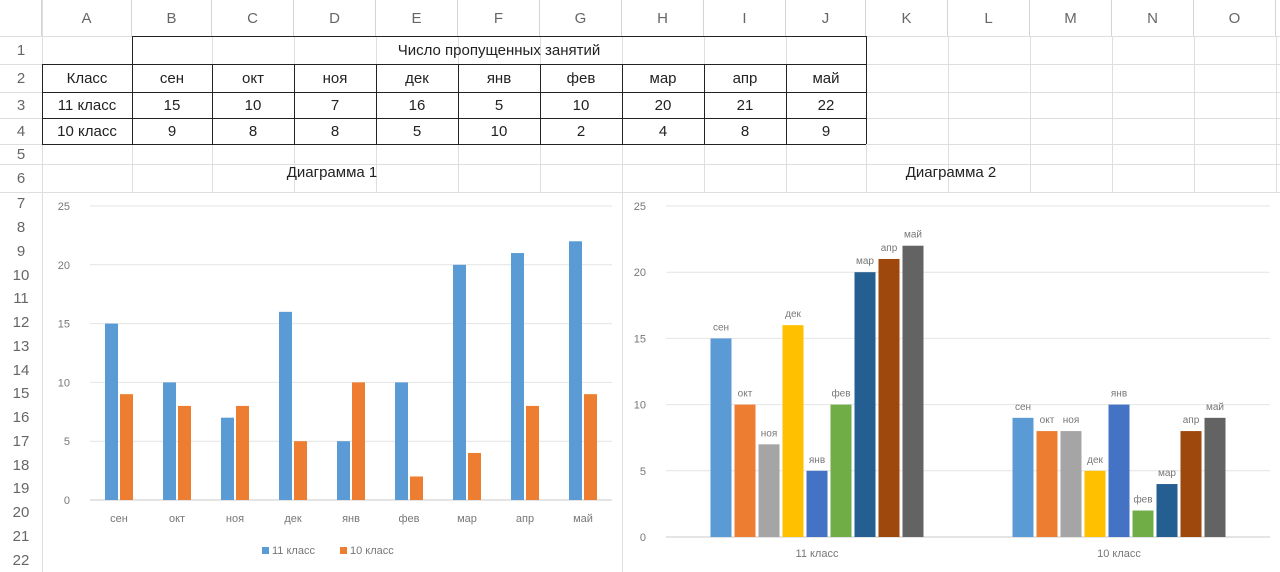 The height and width of the screenshot is (572, 1280). I want to click on column-header-l: L, so click(989, 18).